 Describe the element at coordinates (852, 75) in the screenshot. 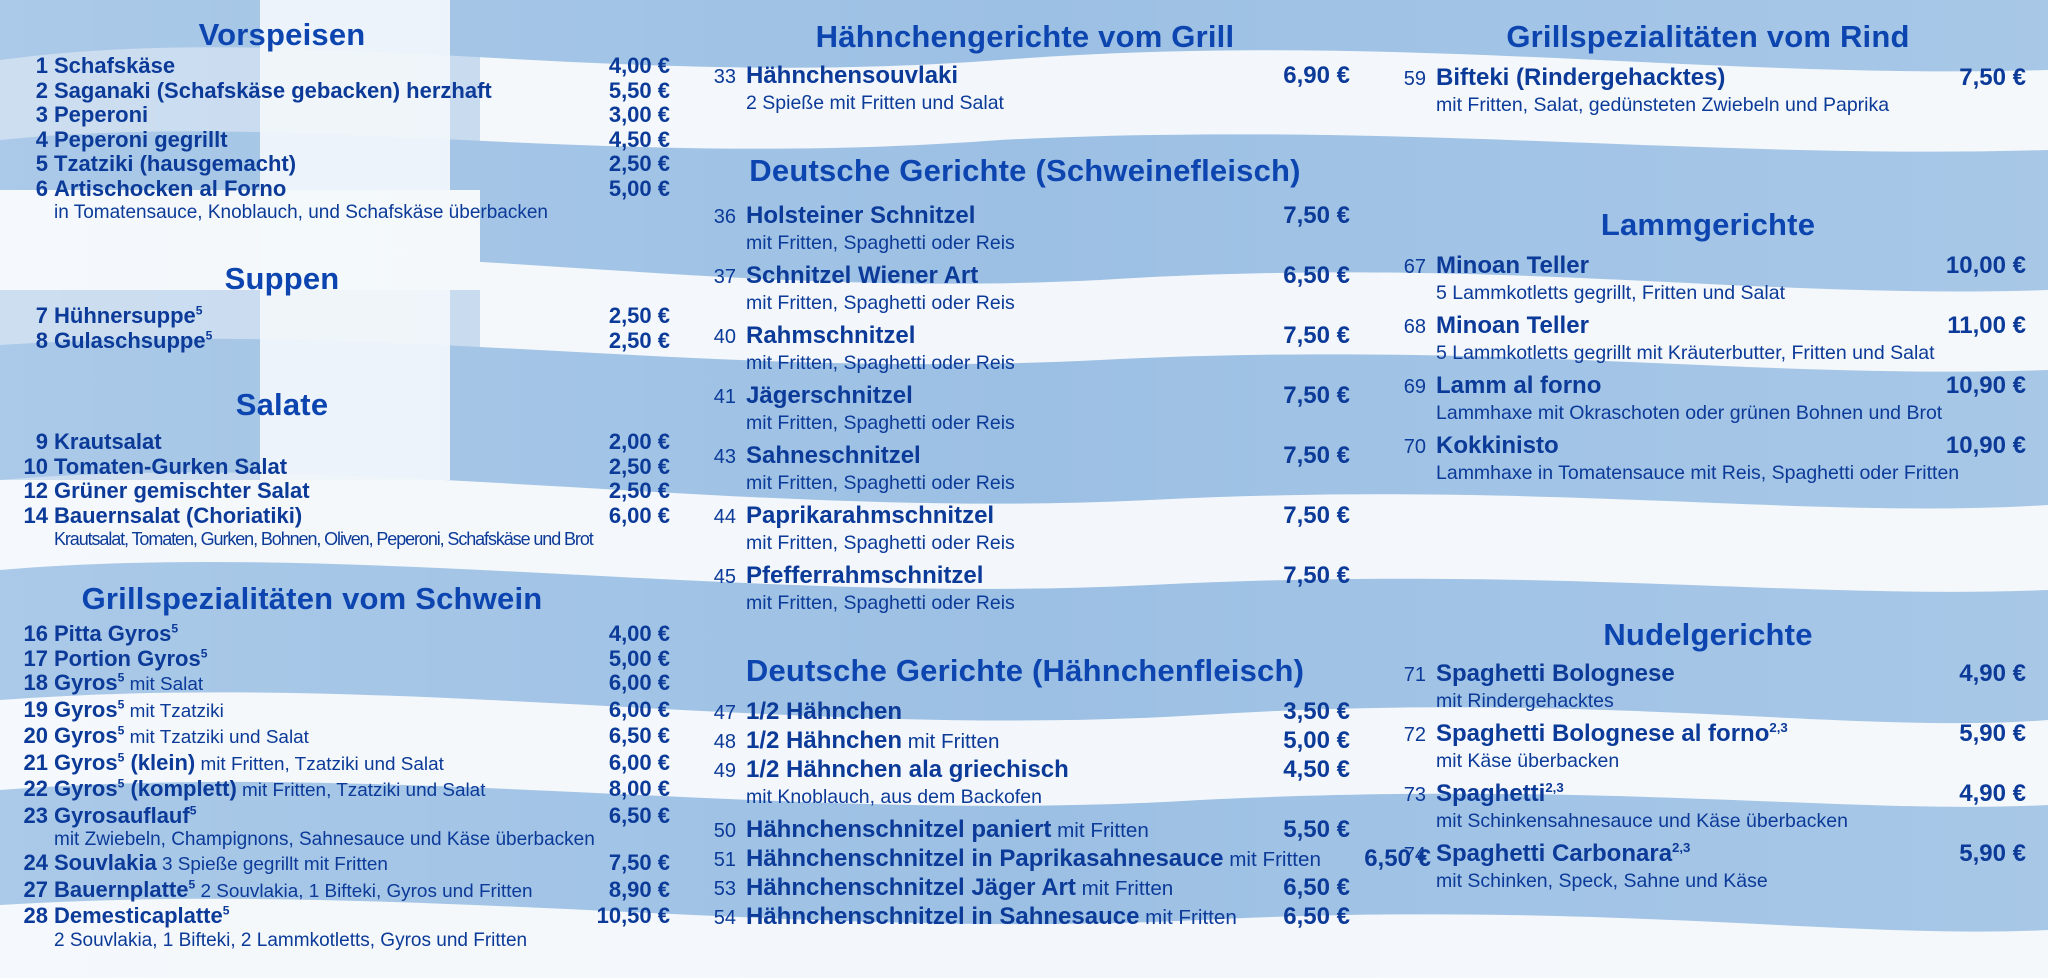

I see `item-name: Hähnchensouvlaki` at that location.